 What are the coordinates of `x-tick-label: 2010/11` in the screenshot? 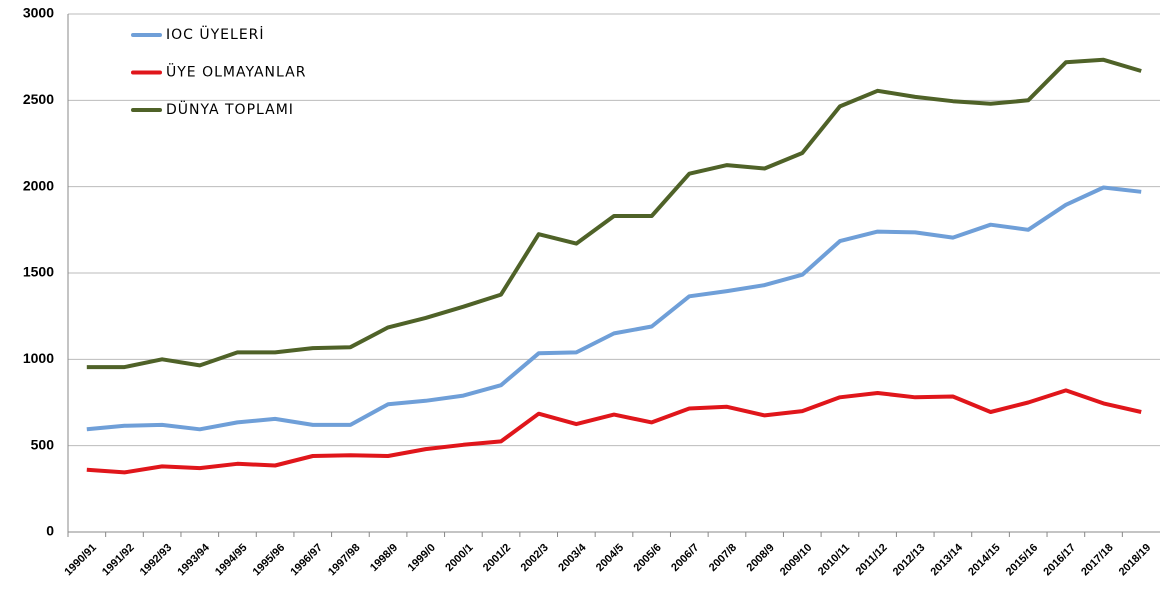 It's located at (834, 560).